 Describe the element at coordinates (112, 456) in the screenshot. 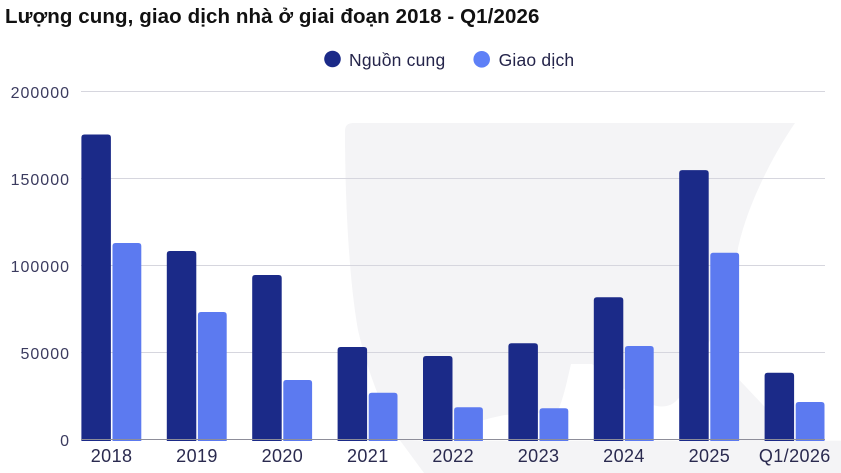

I see `svg-text: 2018` at that location.